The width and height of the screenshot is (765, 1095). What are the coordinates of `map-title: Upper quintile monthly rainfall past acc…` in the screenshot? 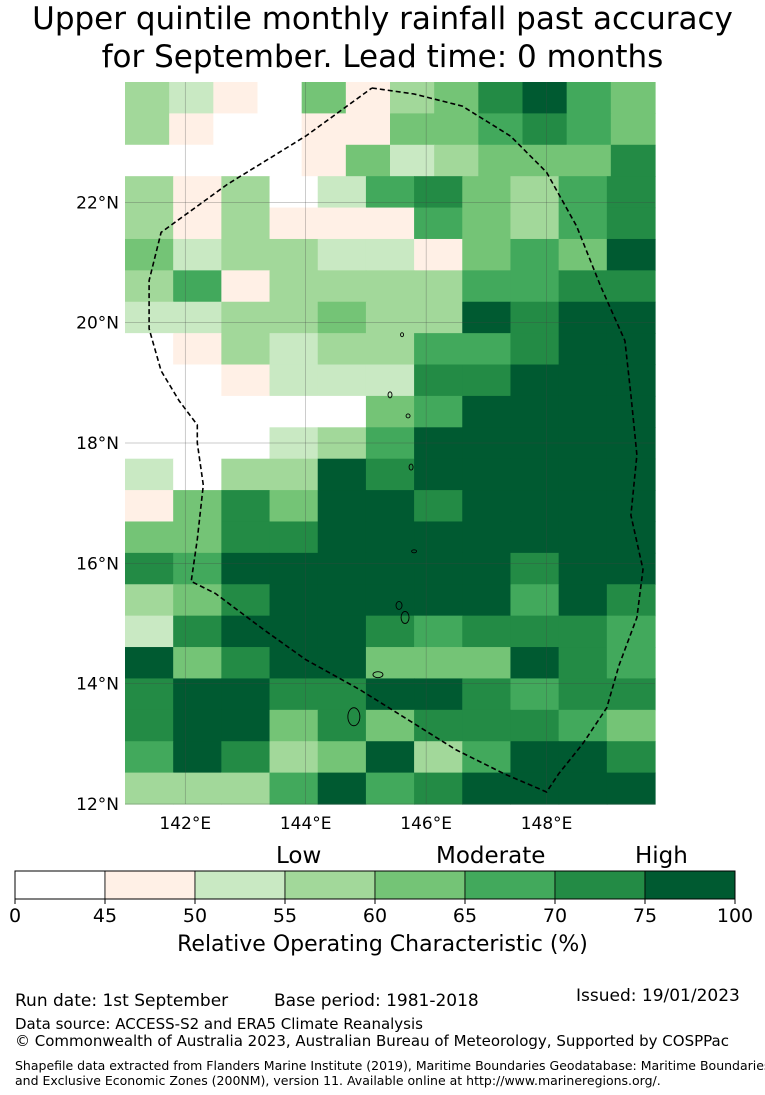 It's located at (382, 38).